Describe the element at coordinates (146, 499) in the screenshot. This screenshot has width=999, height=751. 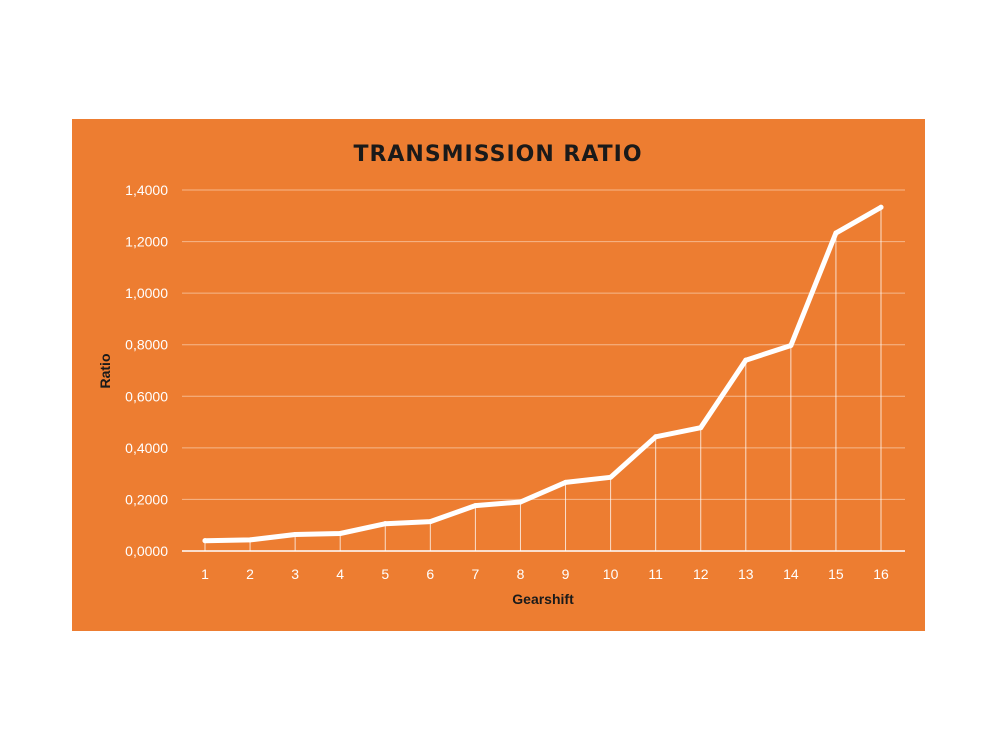
I see `y-tick-label: 0,2000` at that location.